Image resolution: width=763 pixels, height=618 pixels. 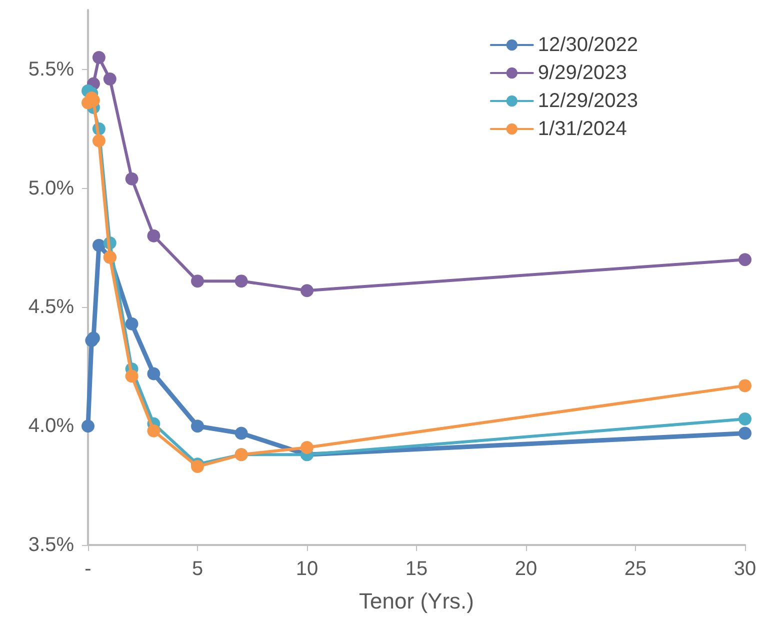 I want to click on x-tick-label: 20, so click(x=526, y=569).